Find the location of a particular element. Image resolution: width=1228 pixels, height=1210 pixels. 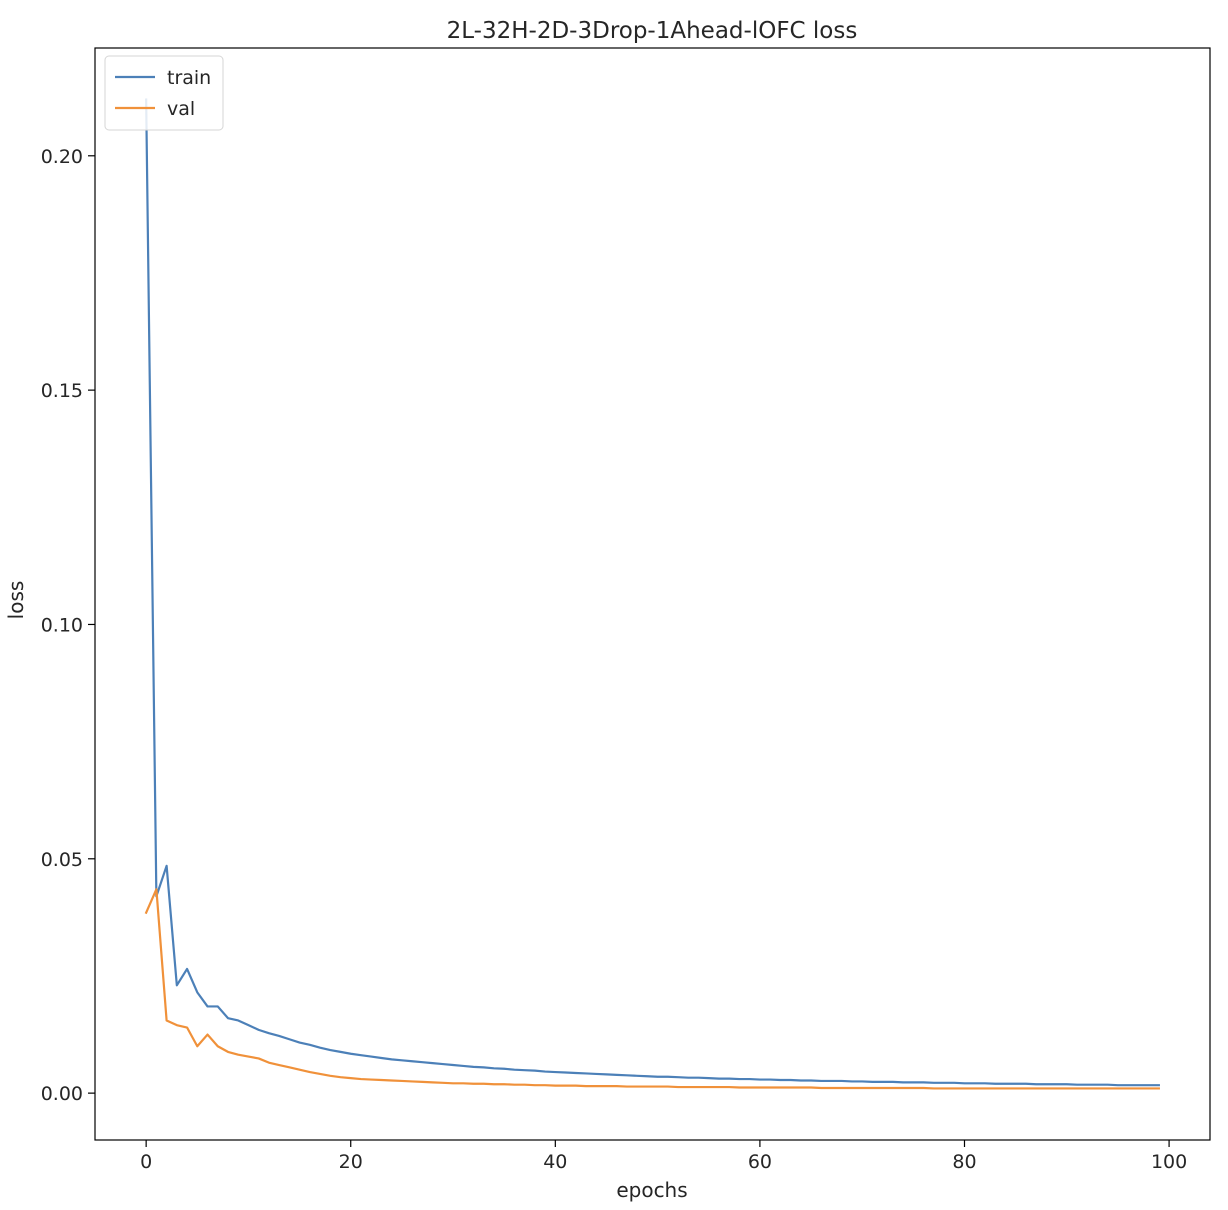

chart-title: 2L-32H-2D-3Drop-1Ahead-lOFC loss is located at coordinates (652, 31).